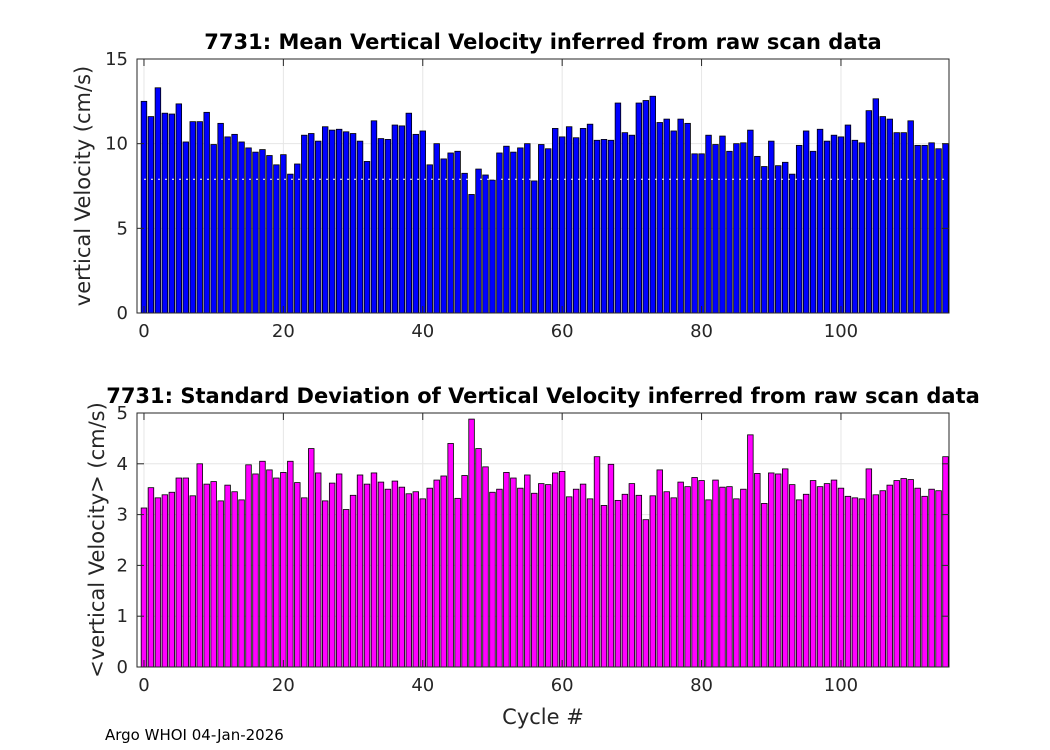 This screenshot has height=750, width=1050. Describe the element at coordinates (841, 685) in the screenshot. I see `std-velocity-x-tick-label: 100` at that location.